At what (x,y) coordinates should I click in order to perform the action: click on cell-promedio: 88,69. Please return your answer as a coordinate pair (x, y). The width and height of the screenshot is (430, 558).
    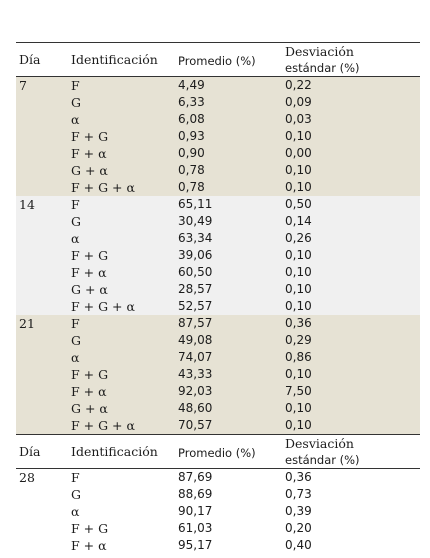
    Looking at the image, I should click on (195, 494).